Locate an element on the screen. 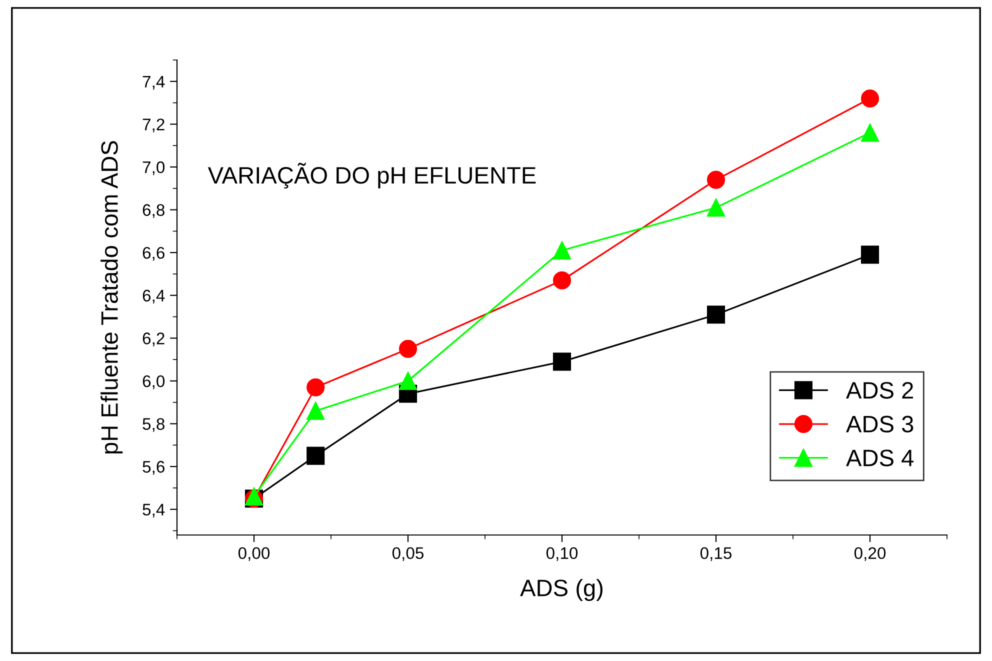 The height and width of the screenshot is (661, 992). legend-label: ADS 3 is located at coordinates (880, 424).